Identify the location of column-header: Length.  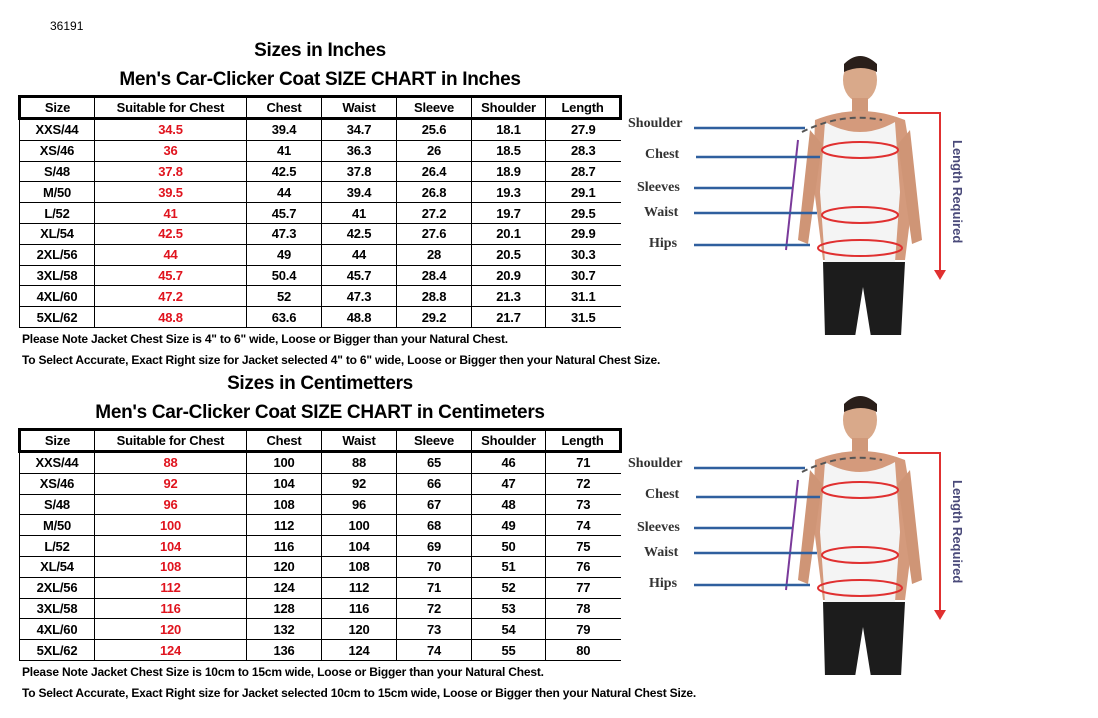
(583, 440).